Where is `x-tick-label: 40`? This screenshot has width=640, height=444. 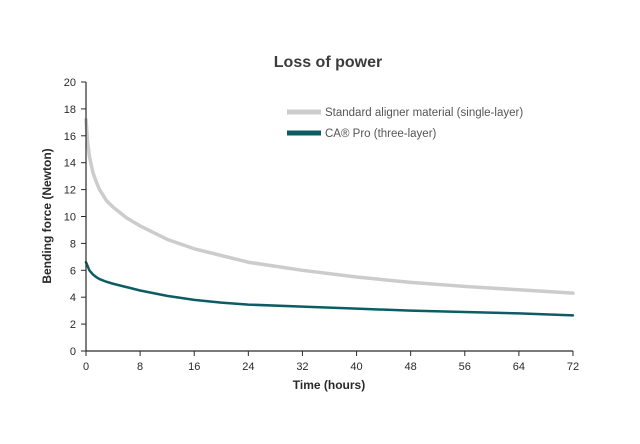 x-tick-label: 40 is located at coordinates (356, 367).